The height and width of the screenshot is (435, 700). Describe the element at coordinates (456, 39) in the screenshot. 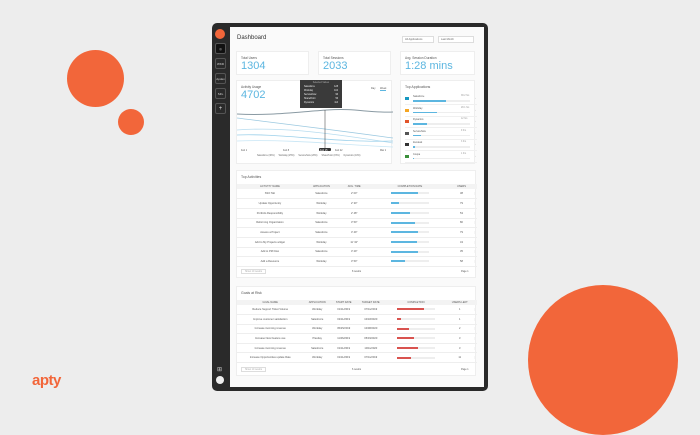

I see `period-filter: Last Month` at that location.